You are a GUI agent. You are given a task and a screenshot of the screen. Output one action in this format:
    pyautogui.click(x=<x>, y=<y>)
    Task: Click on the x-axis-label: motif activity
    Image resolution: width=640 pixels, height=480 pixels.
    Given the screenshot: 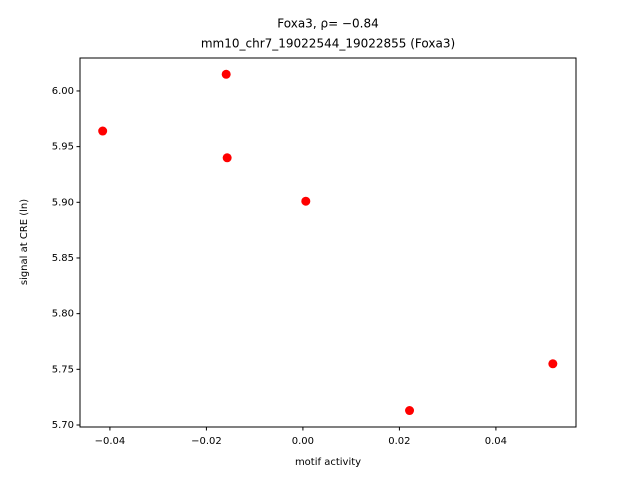 What is the action you would take?
    pyautogui.click(x=328, y=462)
    